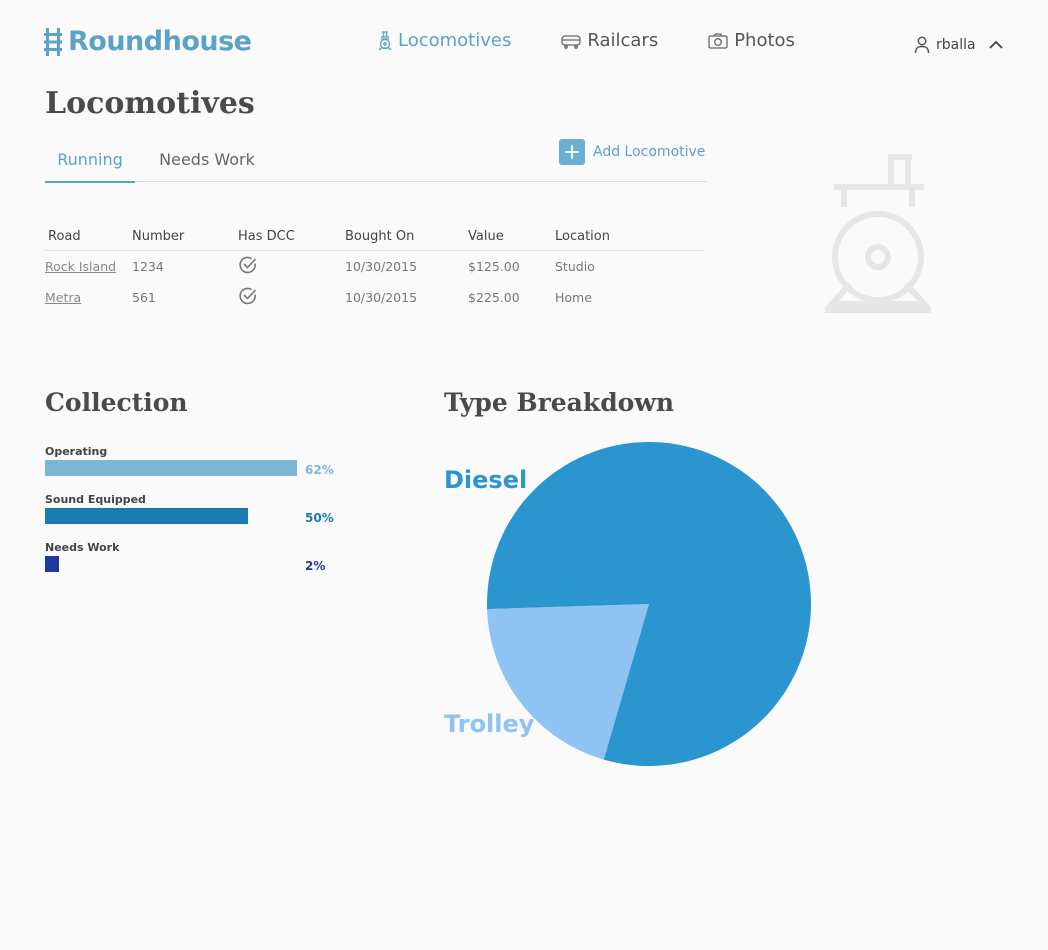  I want to click on col-bought-on: Bought On, so click(380, 236).